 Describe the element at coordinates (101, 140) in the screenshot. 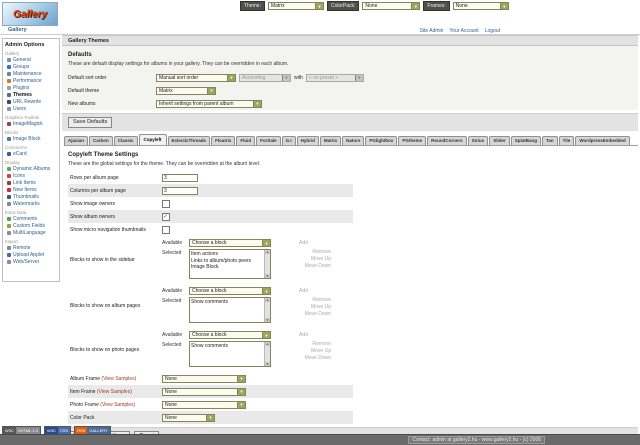

I see `theme-tab: Carbon` at that location.